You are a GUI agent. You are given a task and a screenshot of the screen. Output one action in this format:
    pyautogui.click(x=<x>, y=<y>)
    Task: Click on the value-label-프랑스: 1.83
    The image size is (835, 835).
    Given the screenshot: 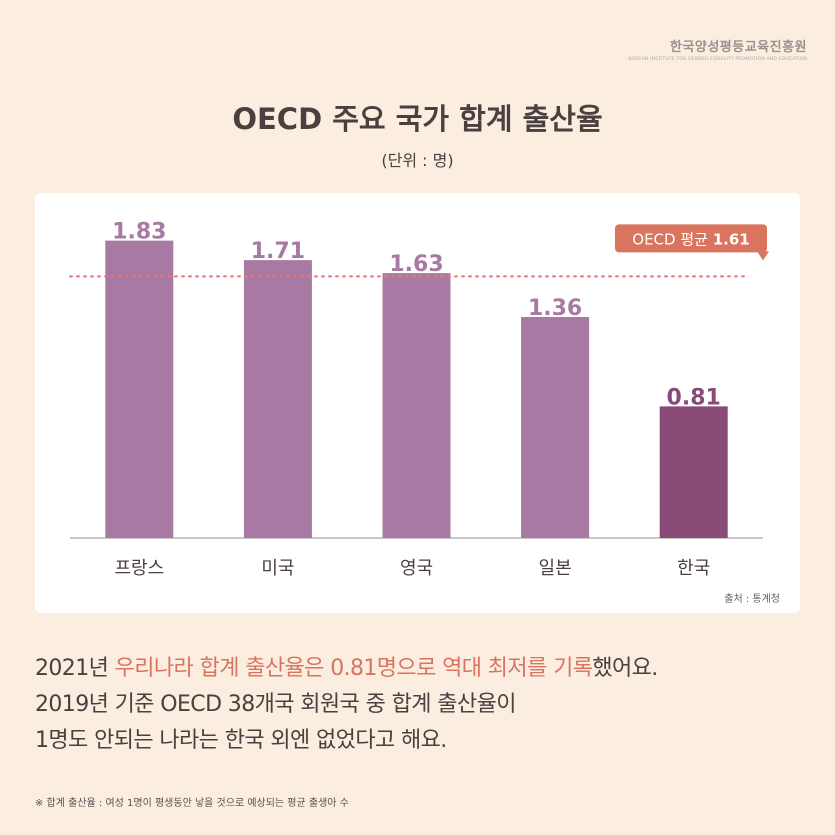 What is the action you would take?
    pyautogui.click(x=139, y=232)
    